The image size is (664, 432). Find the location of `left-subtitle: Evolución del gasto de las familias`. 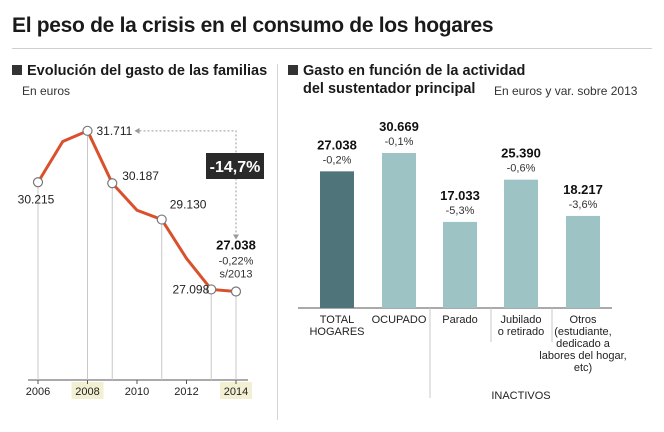

left-subtitle: Evolución del gasto de las familias is located at coordinates (139, 71).